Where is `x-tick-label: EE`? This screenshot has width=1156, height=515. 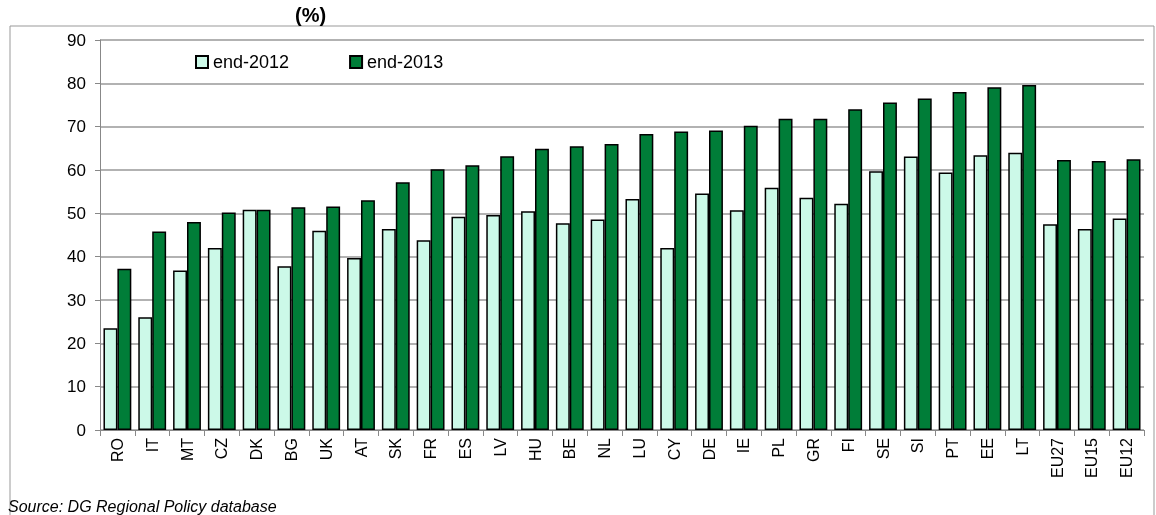
x-tick-label: EE is located at coordinates (987, 449).